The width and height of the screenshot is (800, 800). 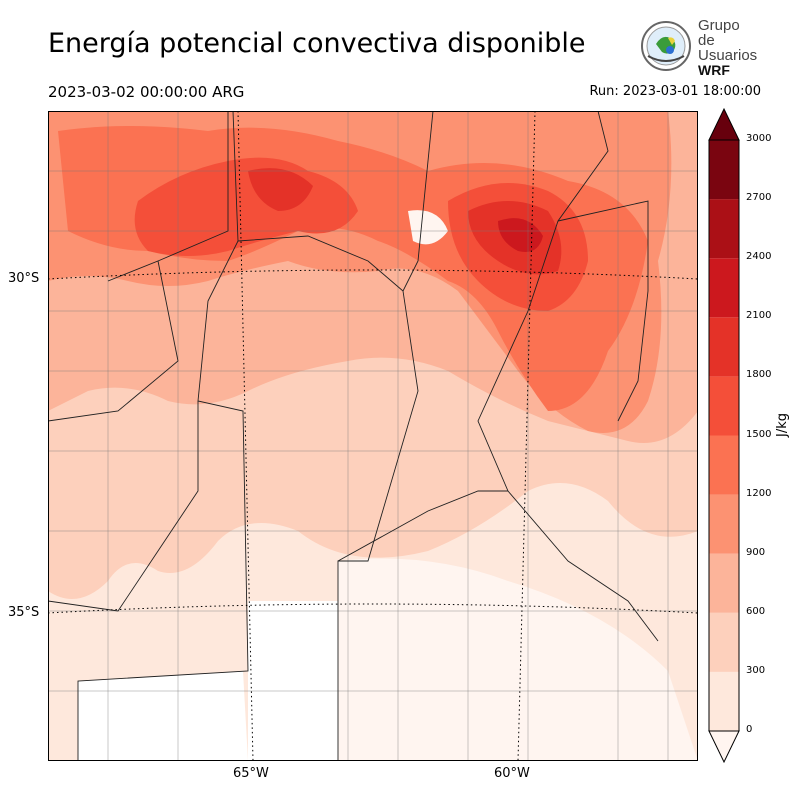 I want to click on colorbar-tick-label: 600, so click(x=756, y=611).